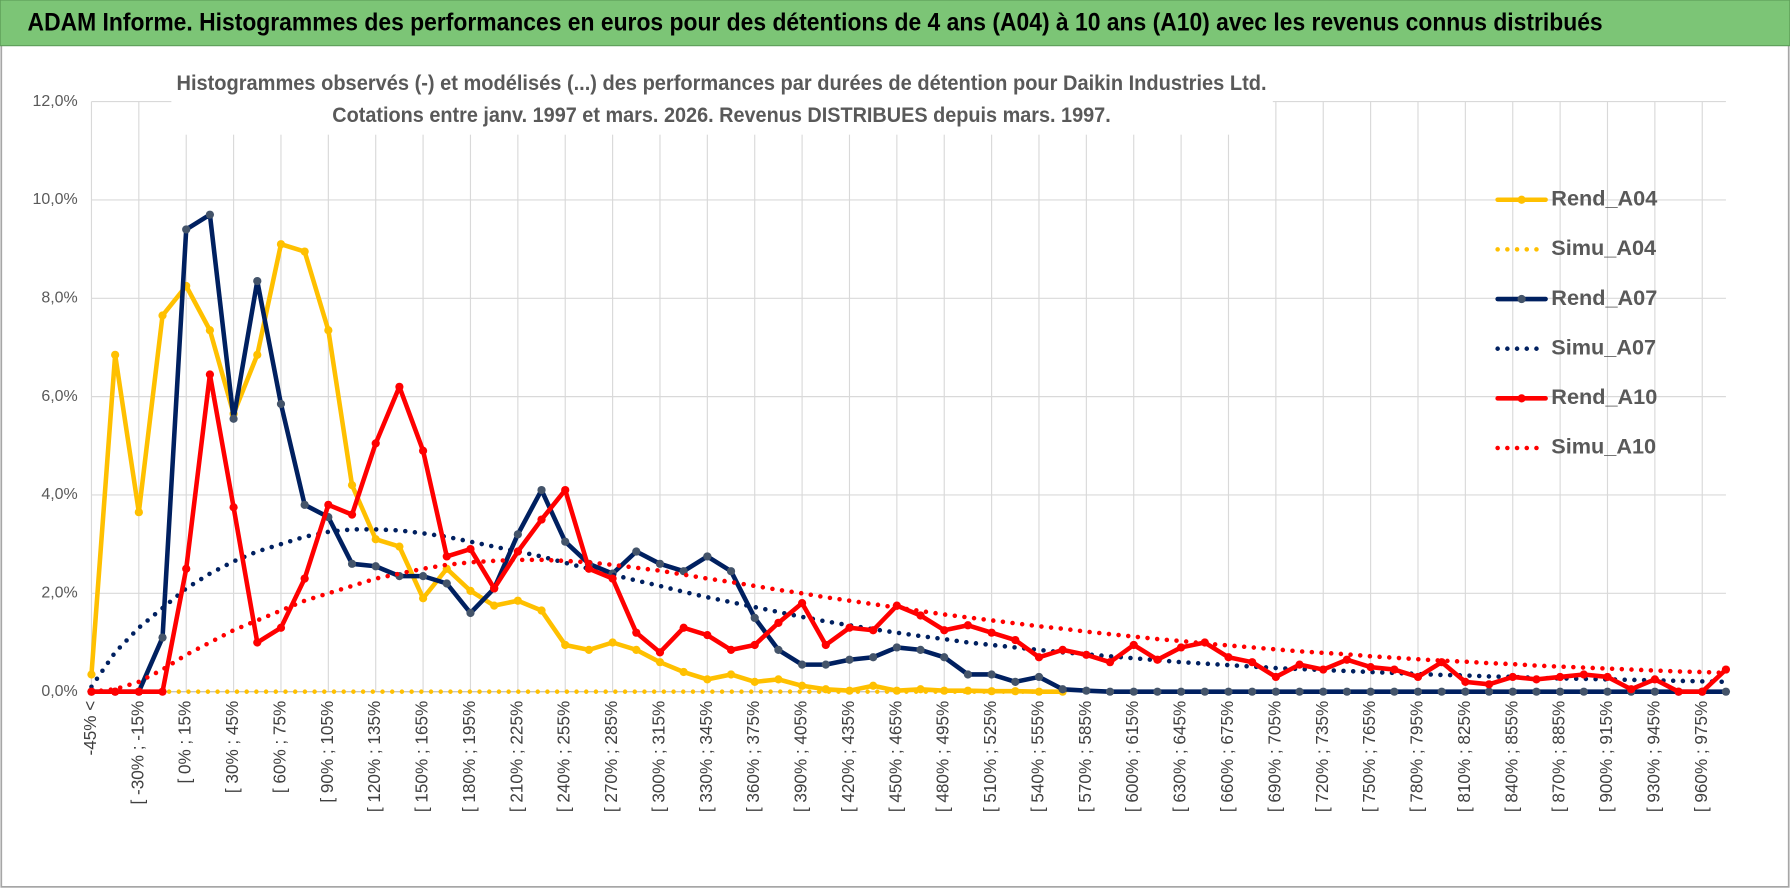 The image size is (1790, 888). What do you see at coordinates (59, 691) in the screenshot?
I see `y-tick-label: 0,0%` at bounding box center [59, 691].